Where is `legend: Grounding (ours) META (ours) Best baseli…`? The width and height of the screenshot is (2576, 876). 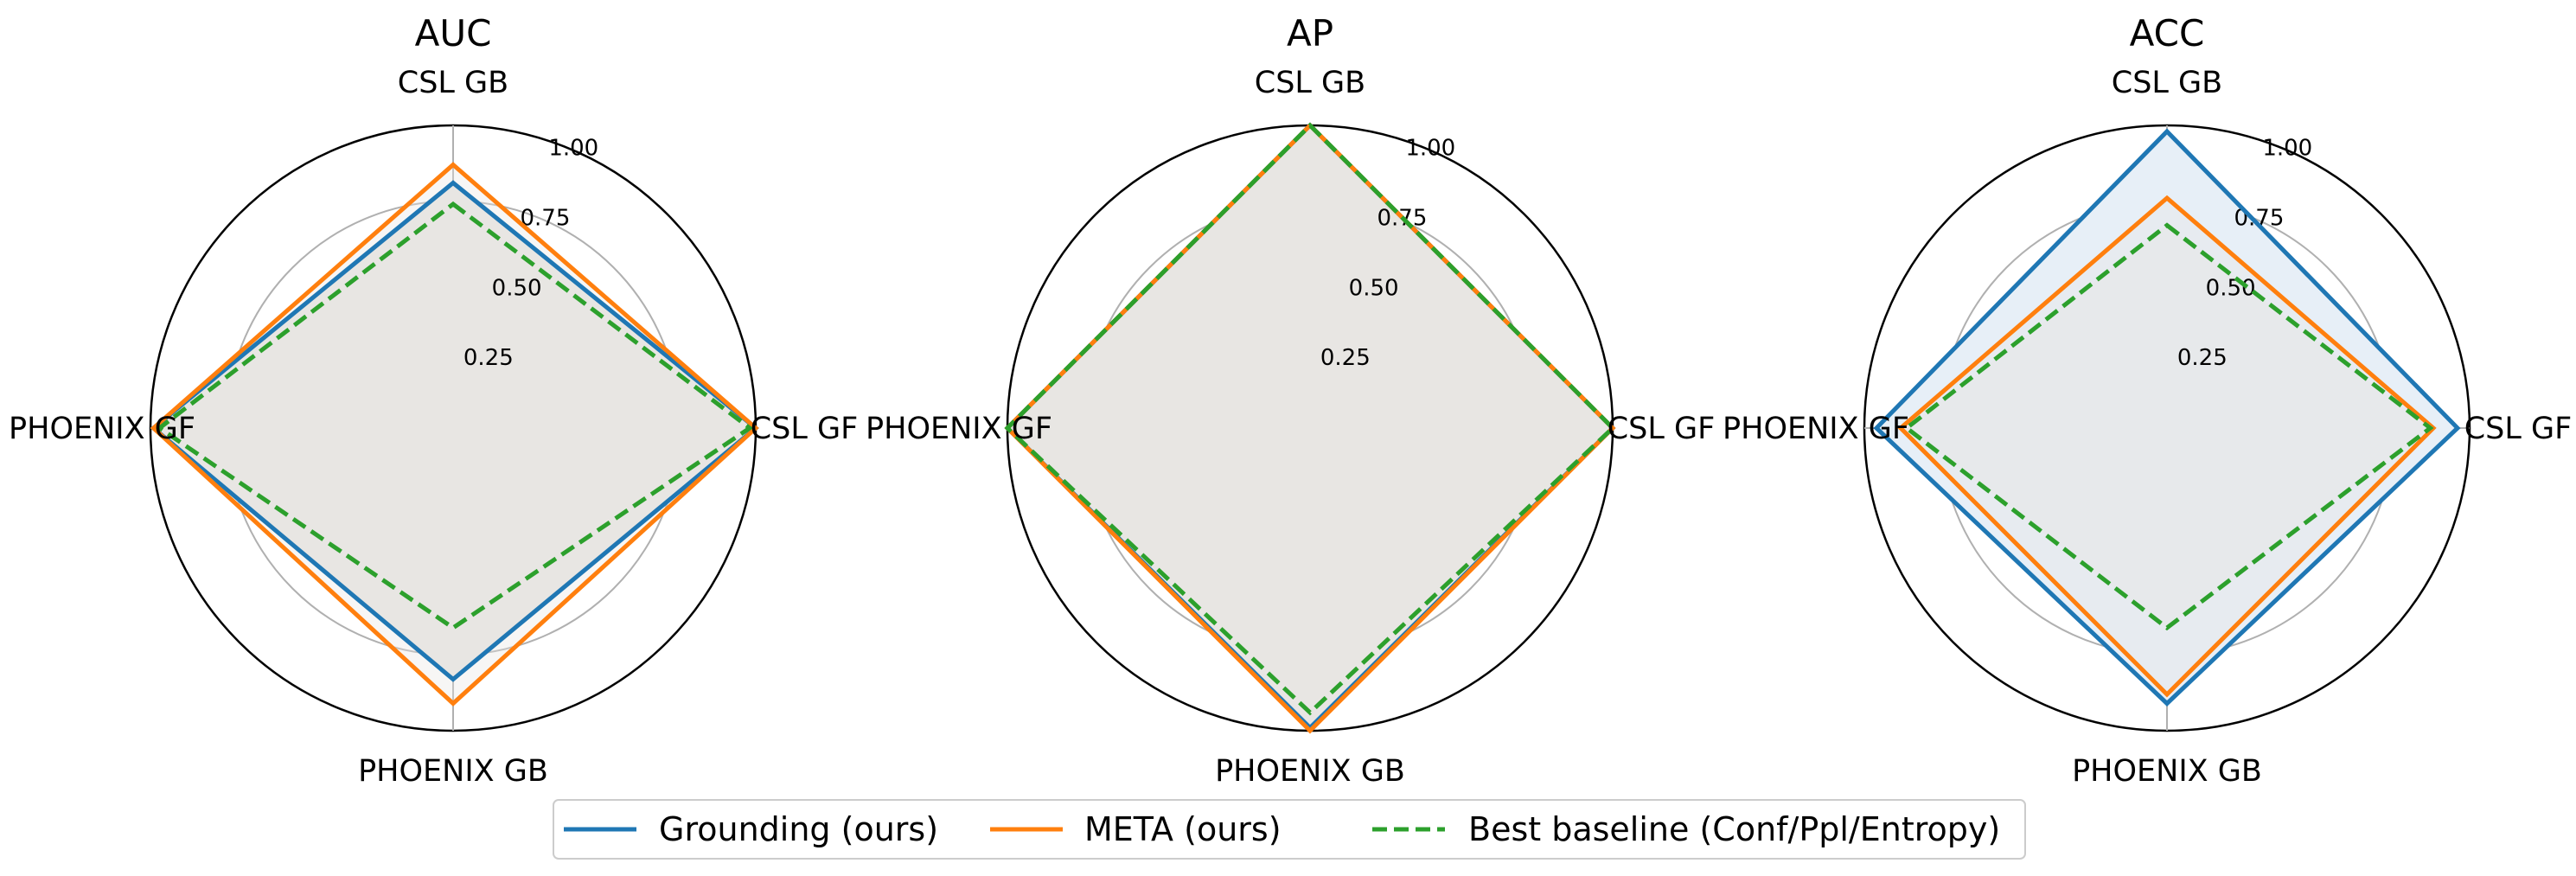
legend: Grounding (ours) META (ours) Best baseli… is located at coordinates (1289, 829).